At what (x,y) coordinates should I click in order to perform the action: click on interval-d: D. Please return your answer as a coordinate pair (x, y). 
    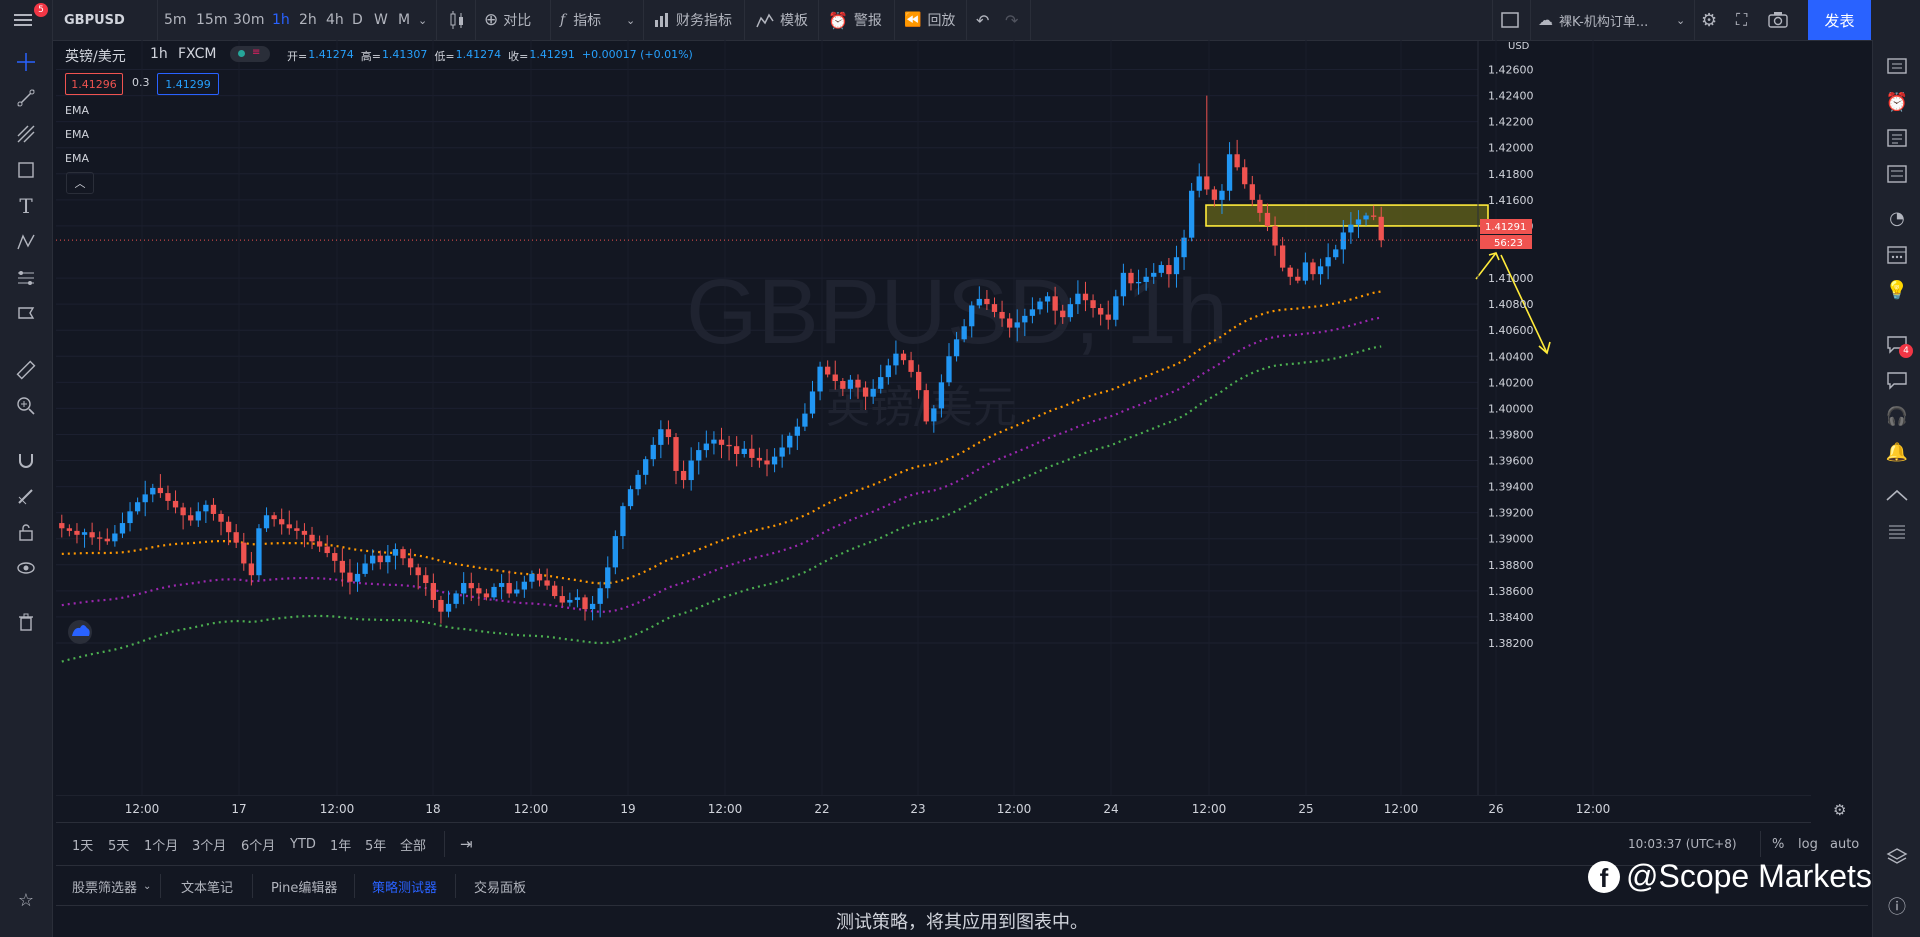
    Looking at the image, I should click on (357, 20).